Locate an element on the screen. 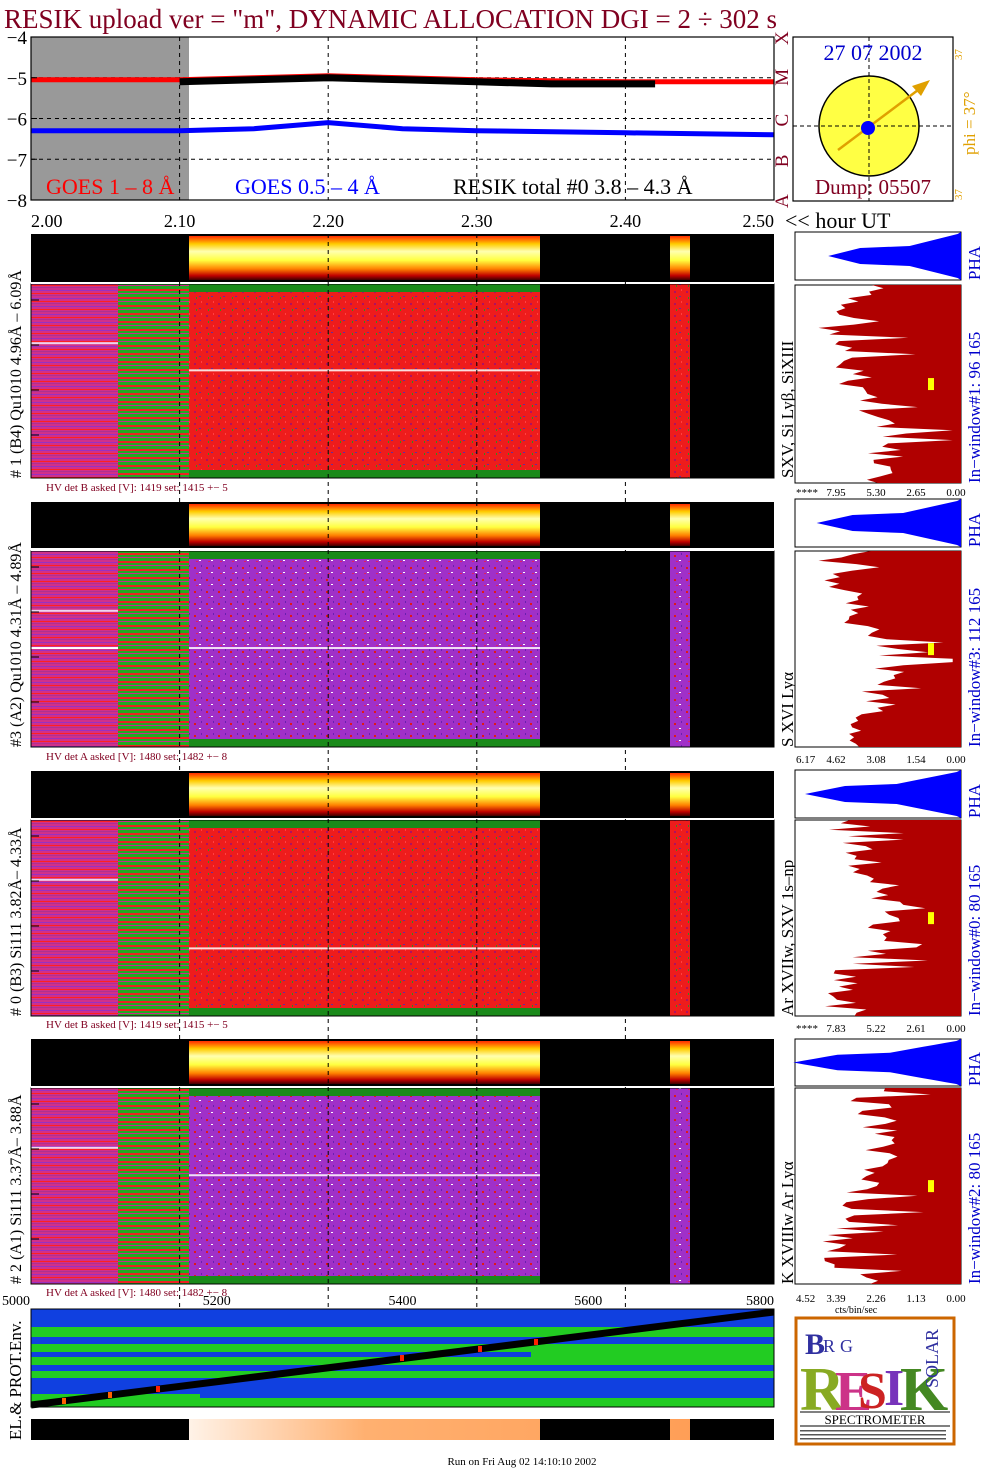 The image size is (1004, 1476). env-xtick-label: 5400 is located at coordinates (403, 1301).